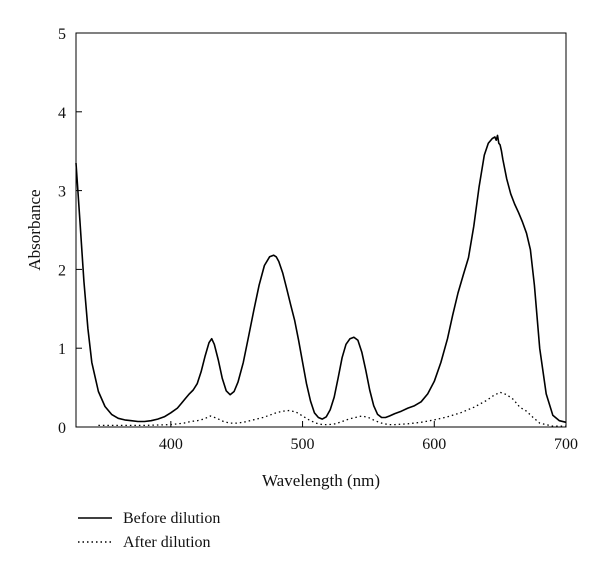 This screenshot has width=600, height=575. I want to click on x-tick-label: 500, so click(303, 444).